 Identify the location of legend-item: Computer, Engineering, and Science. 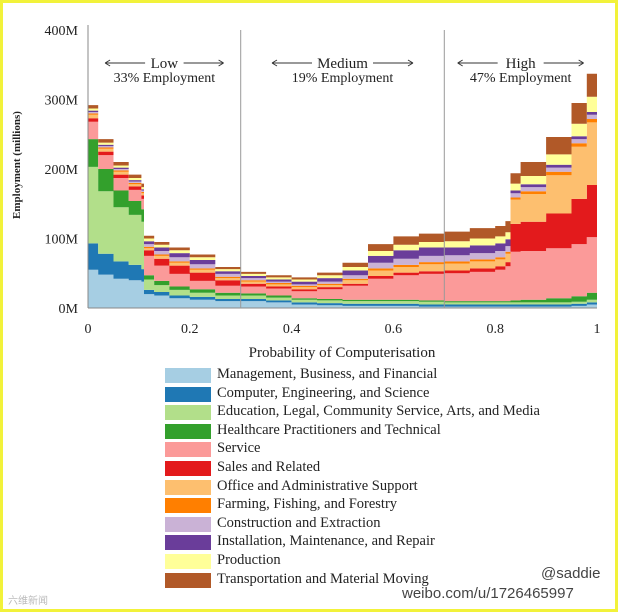
(385, 394).